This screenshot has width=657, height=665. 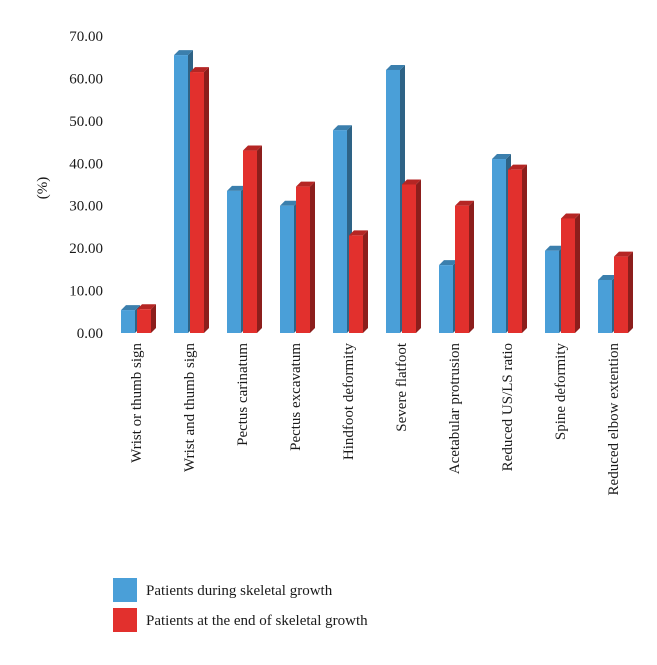 I want to click on category-label: Pectus excavatum, so click(x=296, y=397).